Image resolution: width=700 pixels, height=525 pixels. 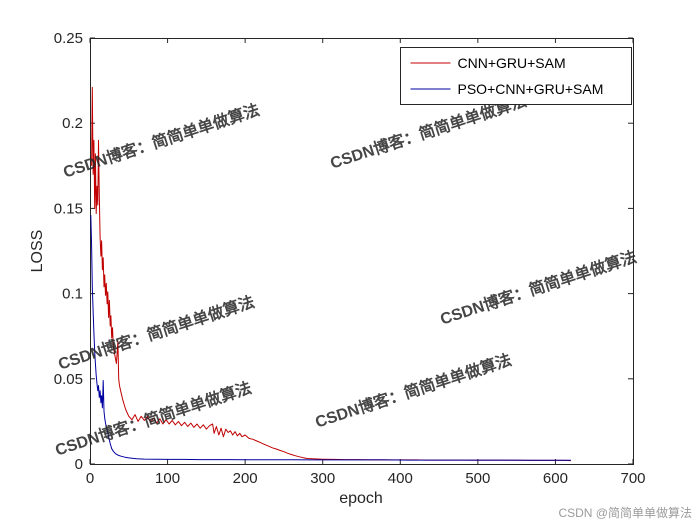 I want to click on legend-entry-label: CNN+GRU+SAM, so click(x=512, y=63).